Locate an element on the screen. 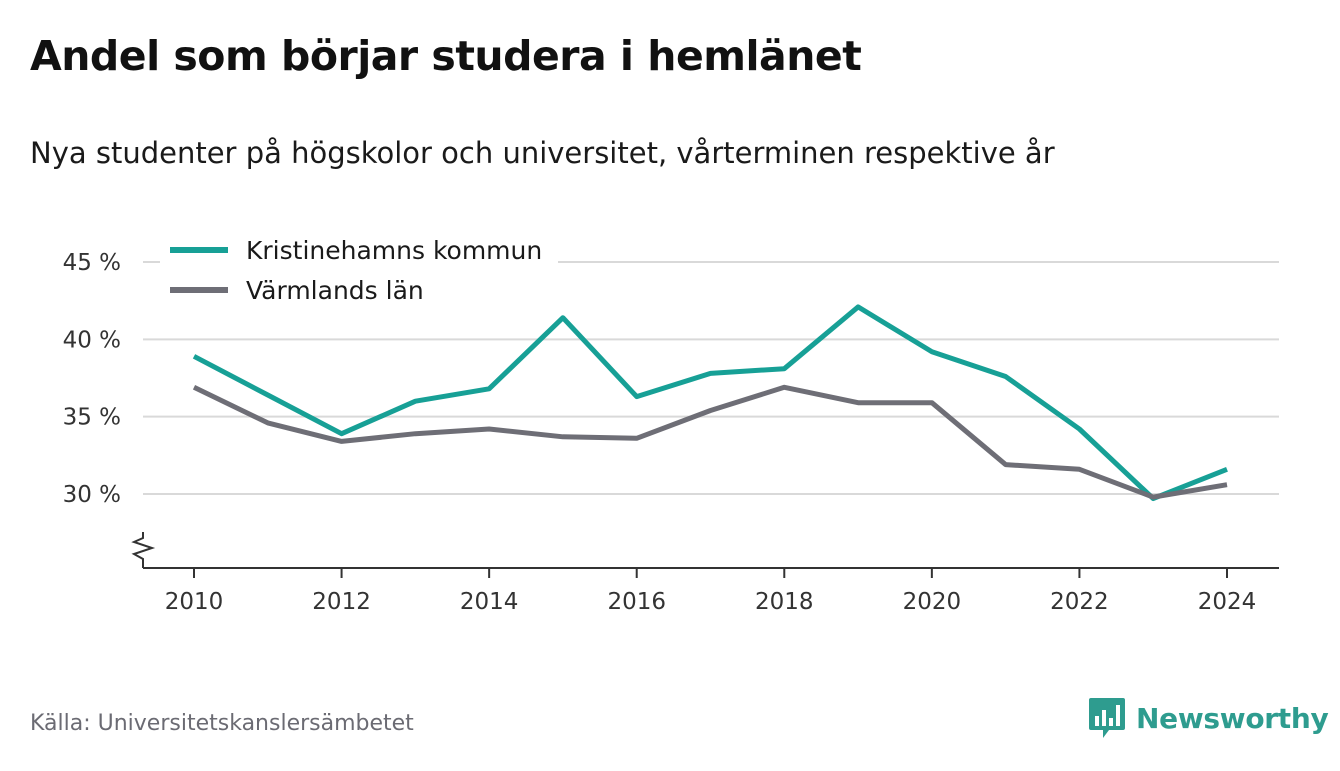 This screenshot has width=1340, height=771. brand-logo: Newsworthy is located at coordinates (1208, 718).